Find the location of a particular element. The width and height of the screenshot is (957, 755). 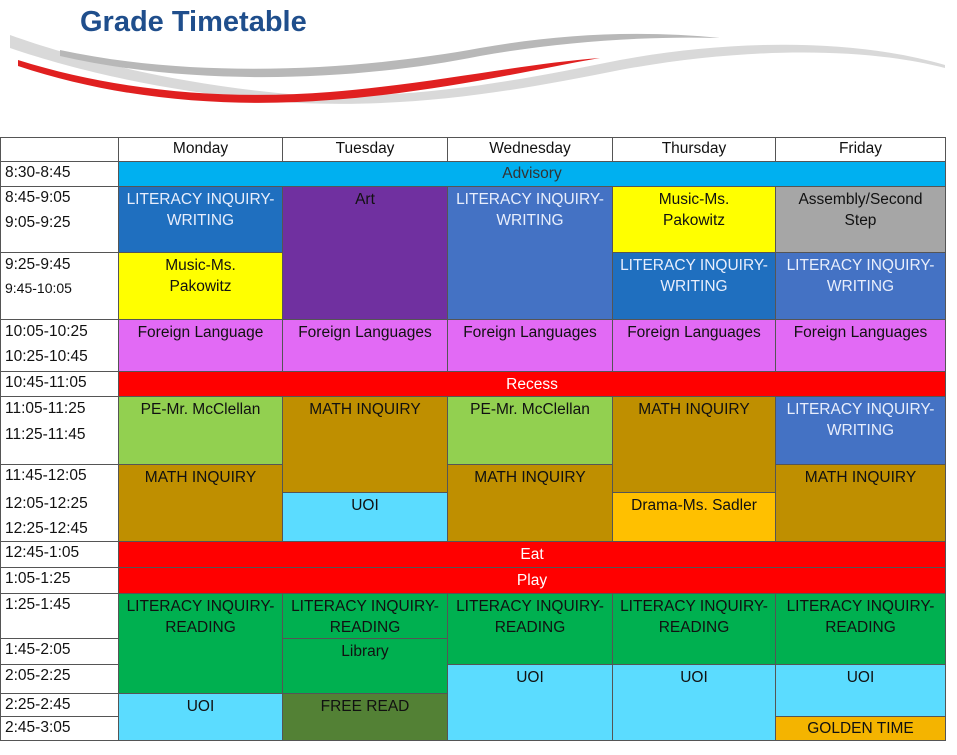

tuesday-free-read: FREE READ is located at coordinates (365, 717).